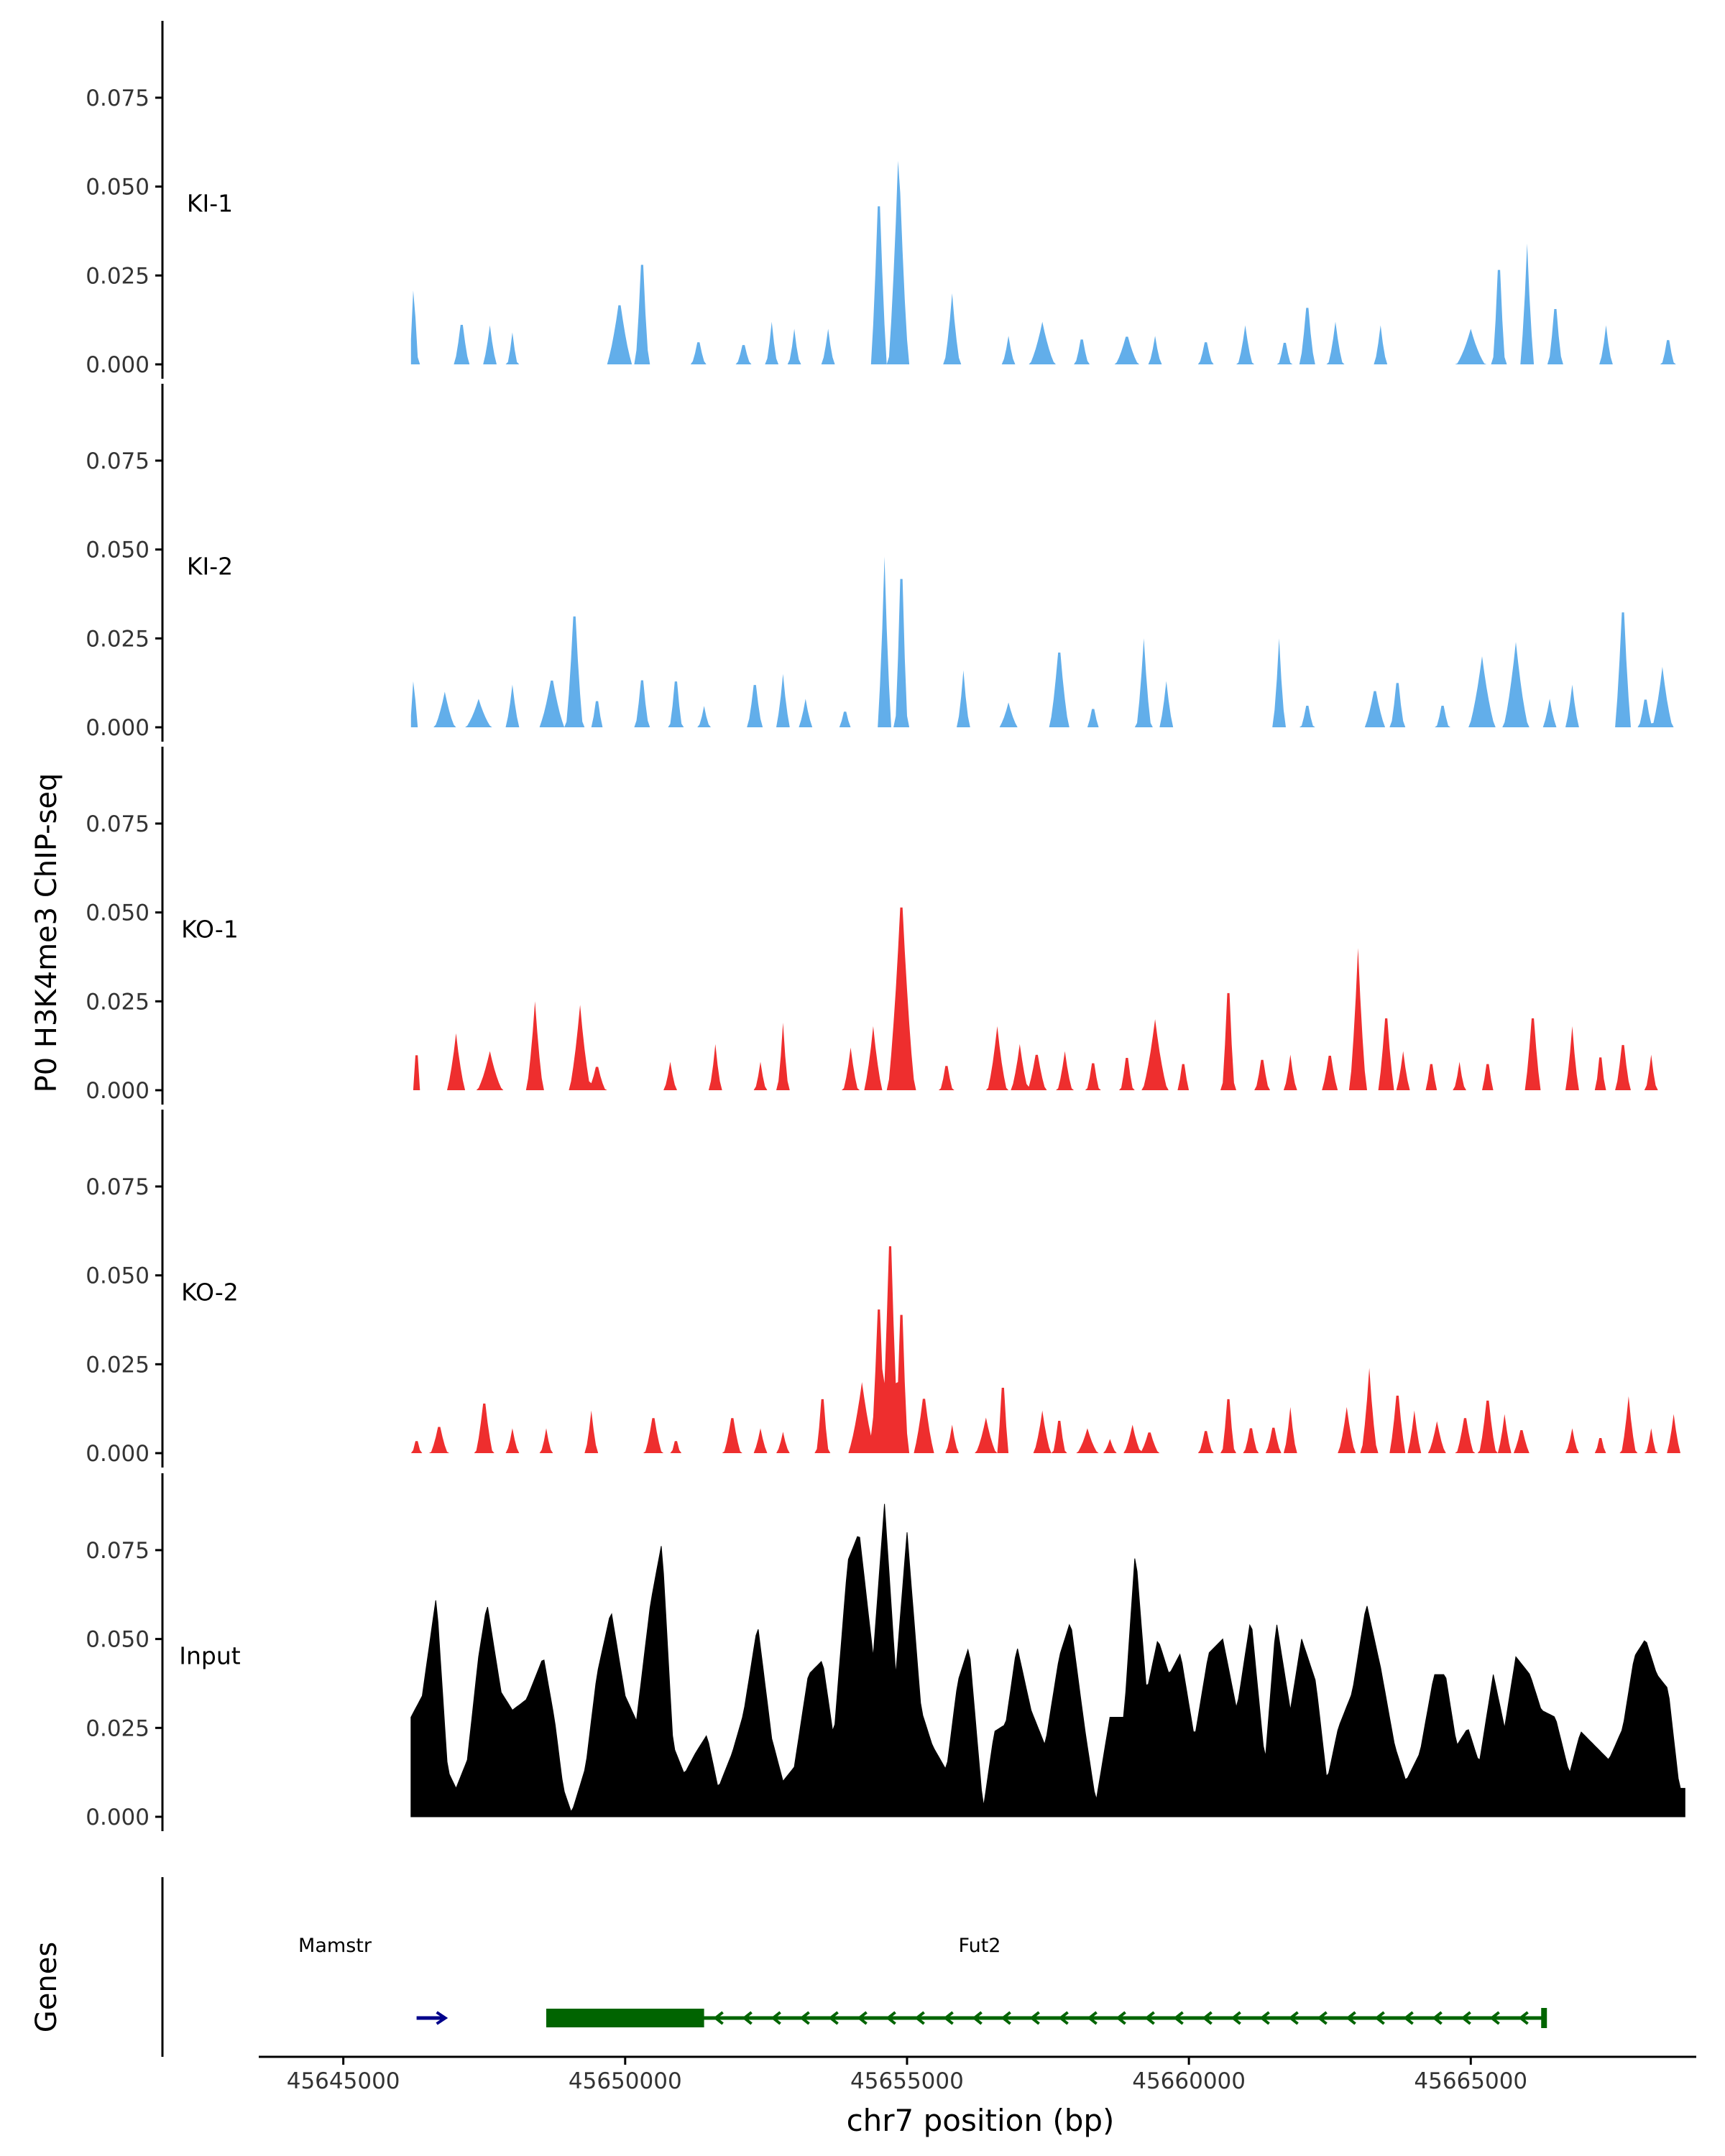 The width and height of the screenshot is (1725, 2156). I want to click on track-label: KI-2, so click(210, 566).